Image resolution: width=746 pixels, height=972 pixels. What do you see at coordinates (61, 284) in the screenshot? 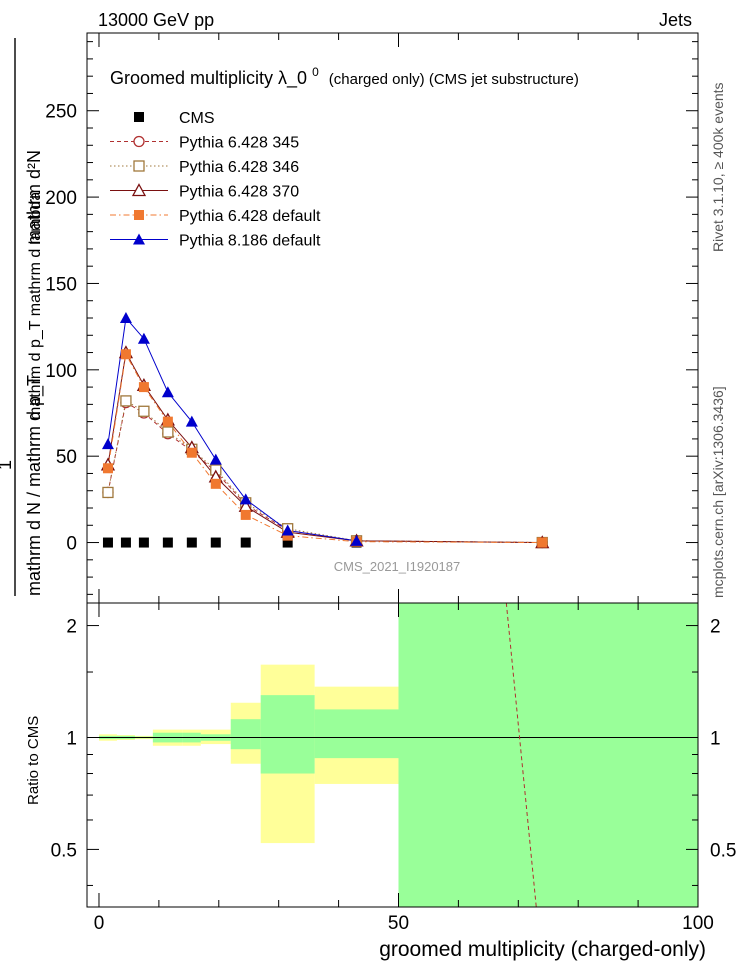
I see `main-ytick-label-3: 150` at bounding box center [61, 284].